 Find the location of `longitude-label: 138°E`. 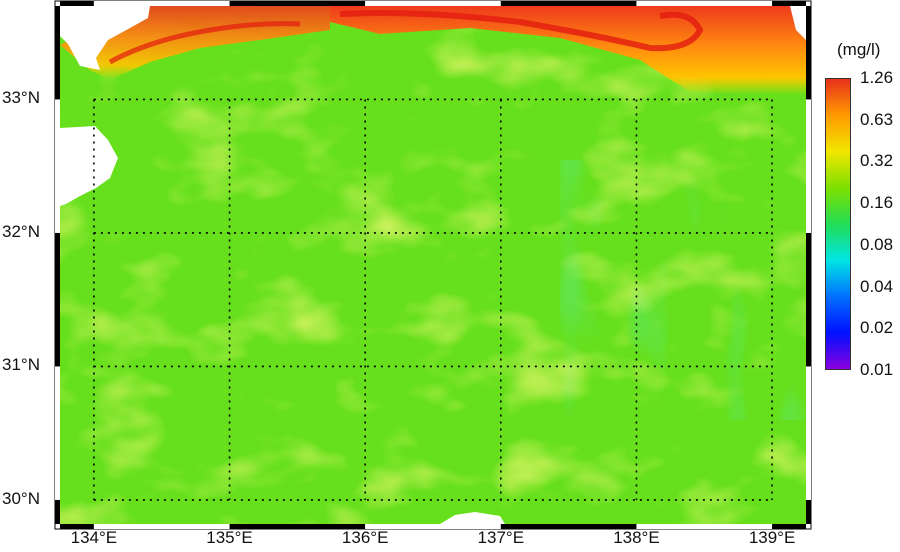

longitude-label: 138°E is located at coordinates (636, 537).